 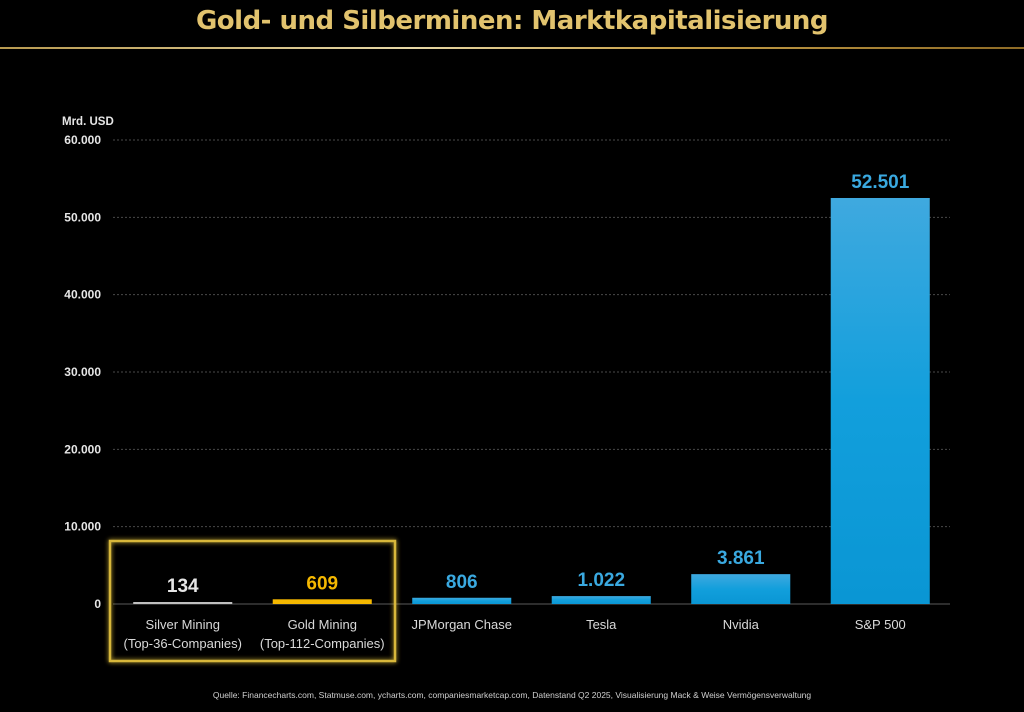 What do you see at coordinates (97, 604) in the screenshot?
I see `y-tick-label: 0` at bounding box center [97, 604].